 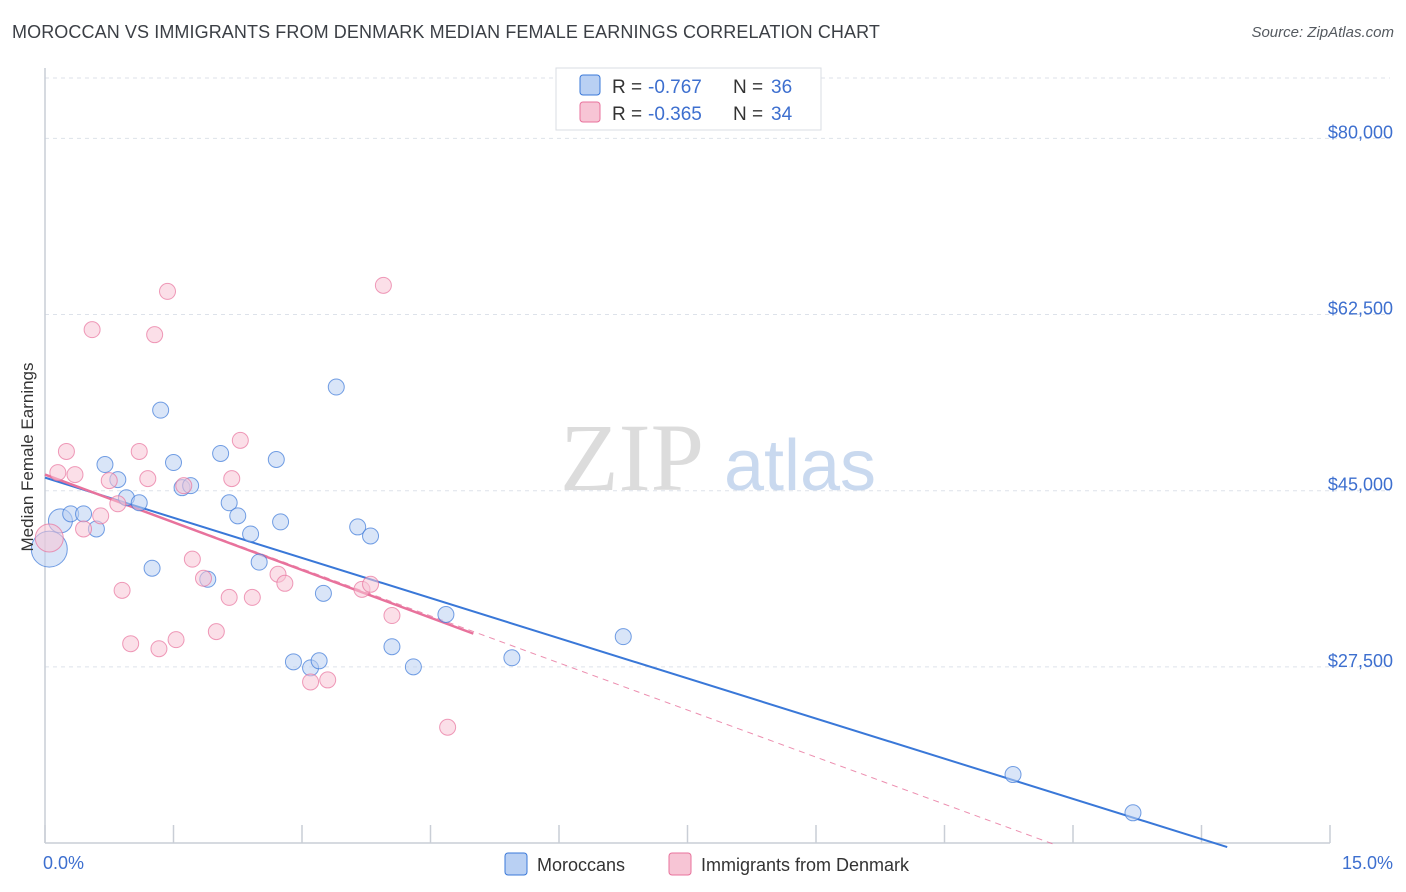 I want to click on x-tick-labels: 0.0% 15.0%, so click(x=718, y=863).